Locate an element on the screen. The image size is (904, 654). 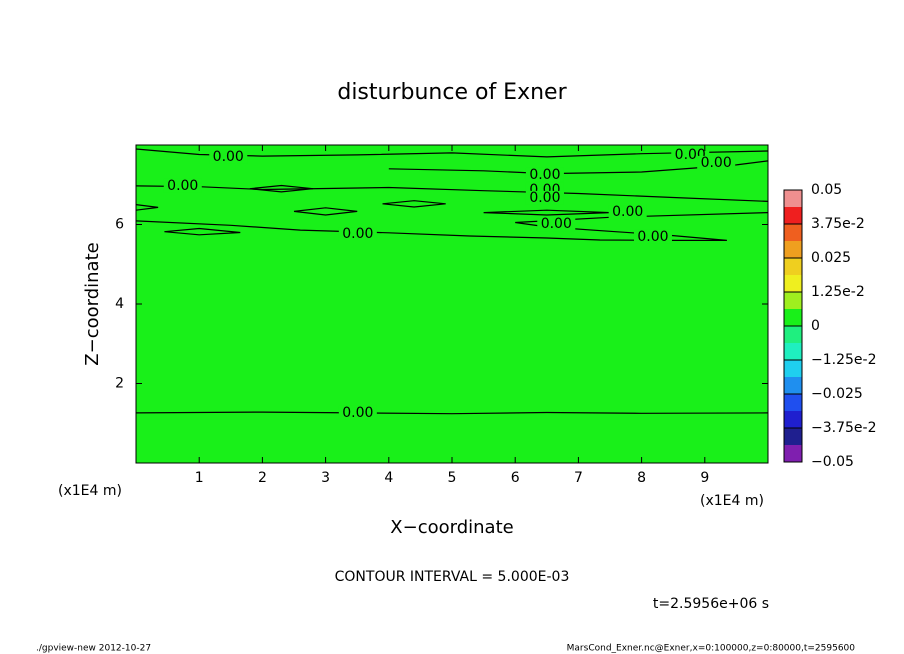
x-tick-label: 9 is located at coordinates (704, 478).